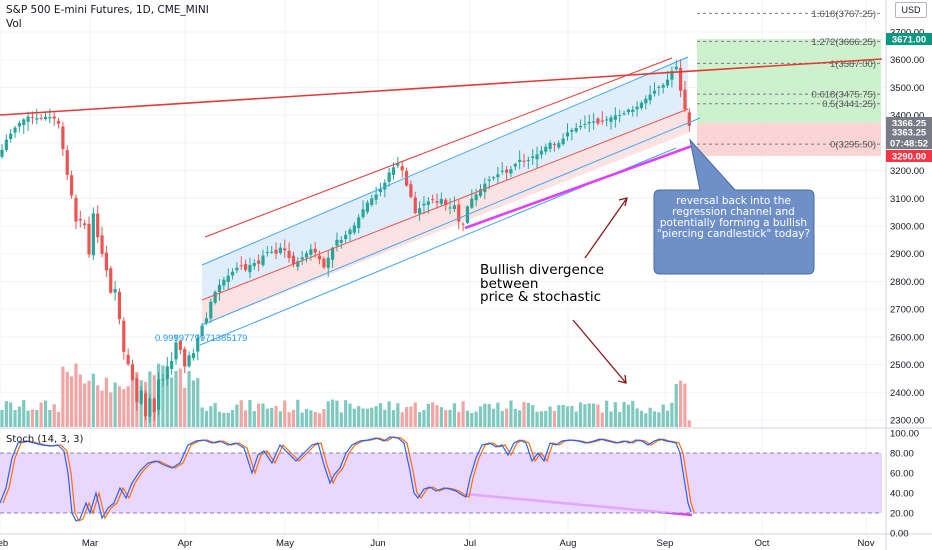 This screenshot has width=932, height=550. I want to click on time-tick-4: Jun, so click(377, 543).